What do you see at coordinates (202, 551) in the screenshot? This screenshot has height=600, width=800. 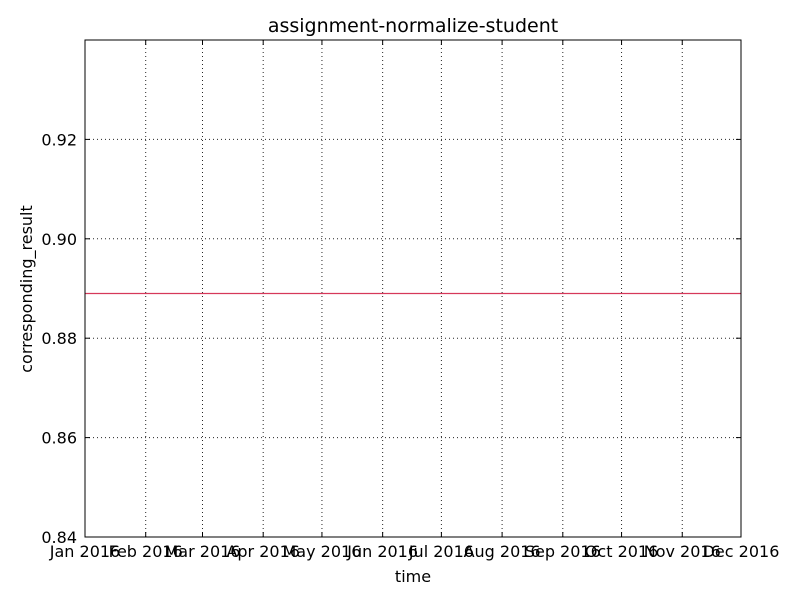 I see `x-tick-label: Mar 2016` at bounding box center [202, 551].